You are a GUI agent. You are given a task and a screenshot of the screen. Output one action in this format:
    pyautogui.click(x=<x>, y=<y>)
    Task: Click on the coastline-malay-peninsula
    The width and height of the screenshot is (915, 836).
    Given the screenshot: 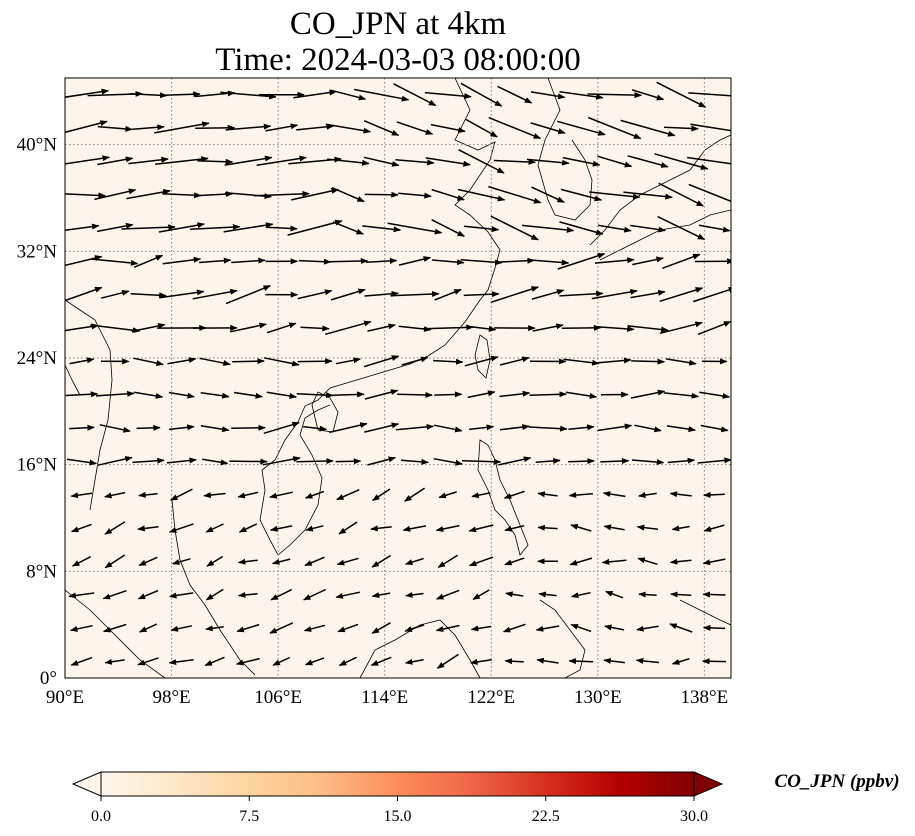 What is the action you would take?
    pyautogui.click(x=213, y=587)
    